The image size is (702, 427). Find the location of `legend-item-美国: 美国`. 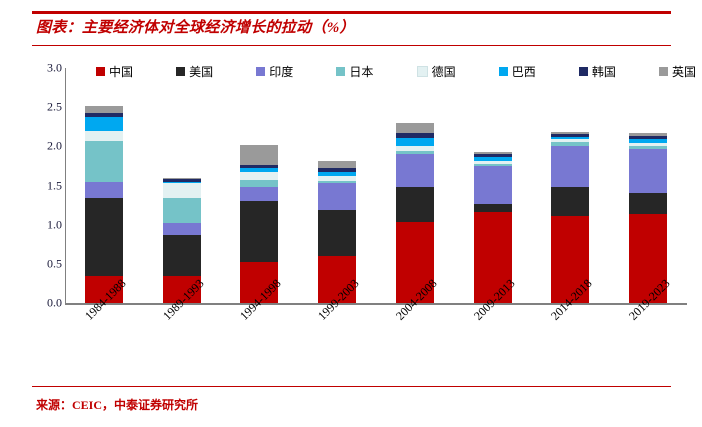

legend-item-美国: 美国 is located at coordinates (194, 71).